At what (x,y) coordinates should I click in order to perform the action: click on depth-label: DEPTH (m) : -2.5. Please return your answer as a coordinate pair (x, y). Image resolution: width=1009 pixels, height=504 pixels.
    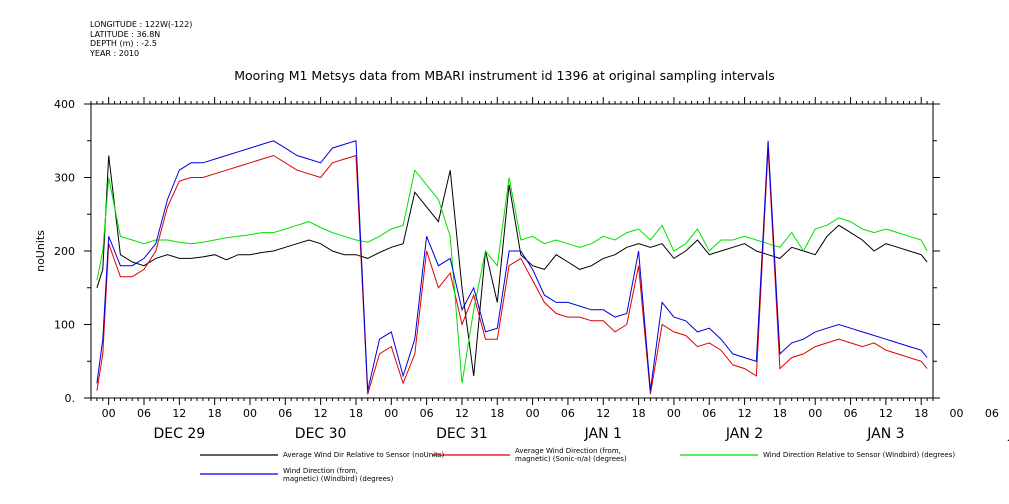
    Looking at the image, I should click on (123, 43).